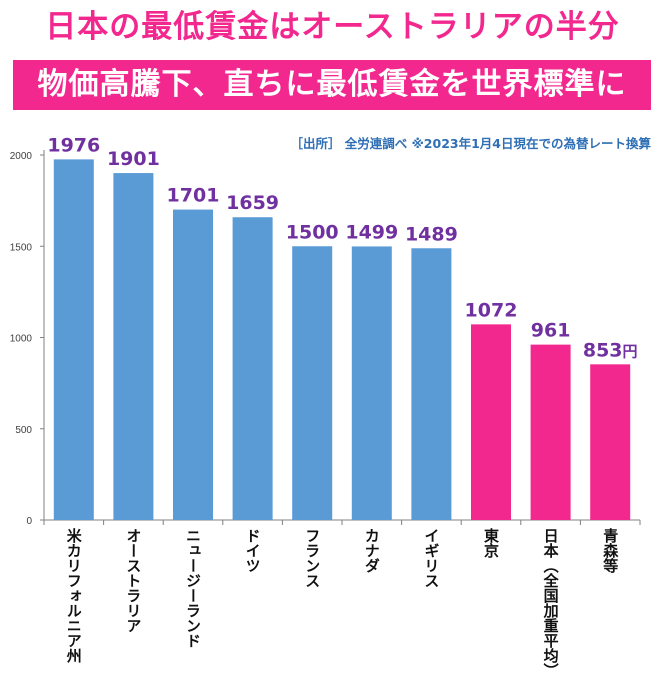  What do you see at coordinates (252, 203) in the screenshot?
I see `value-label-4: 1659` at bounding box center [252, 203].